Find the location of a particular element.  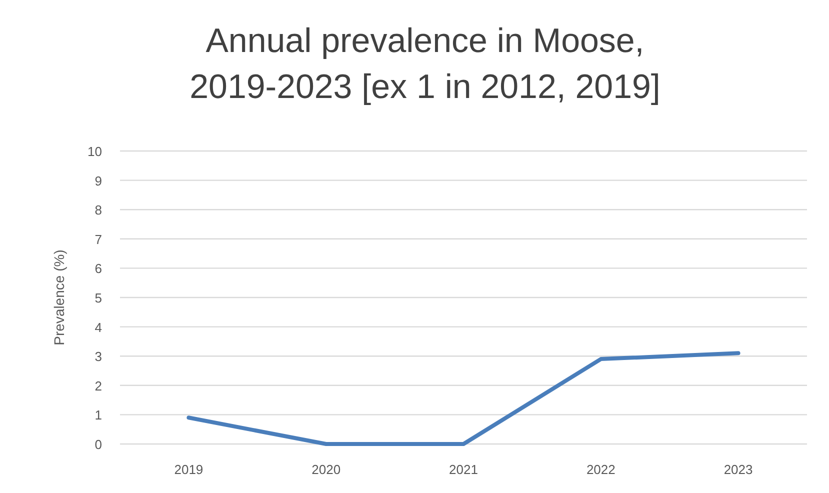

y-tick-label: 6 is located at coordinates (98, 268).